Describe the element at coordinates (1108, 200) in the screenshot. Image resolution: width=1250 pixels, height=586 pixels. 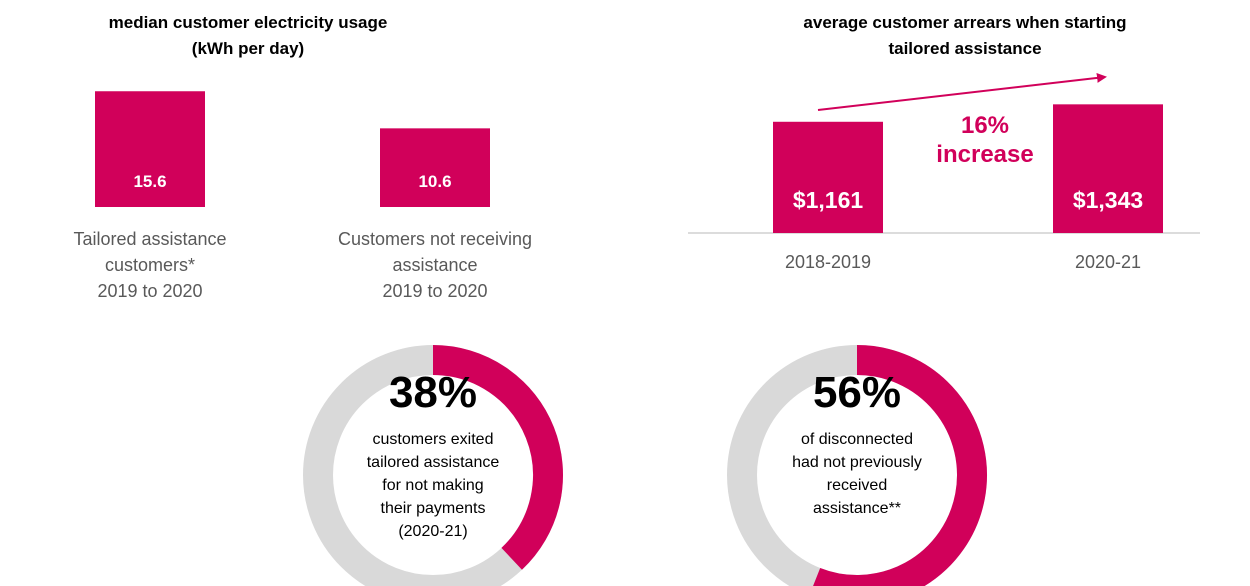
I see `data-label: $1,343` at that location.